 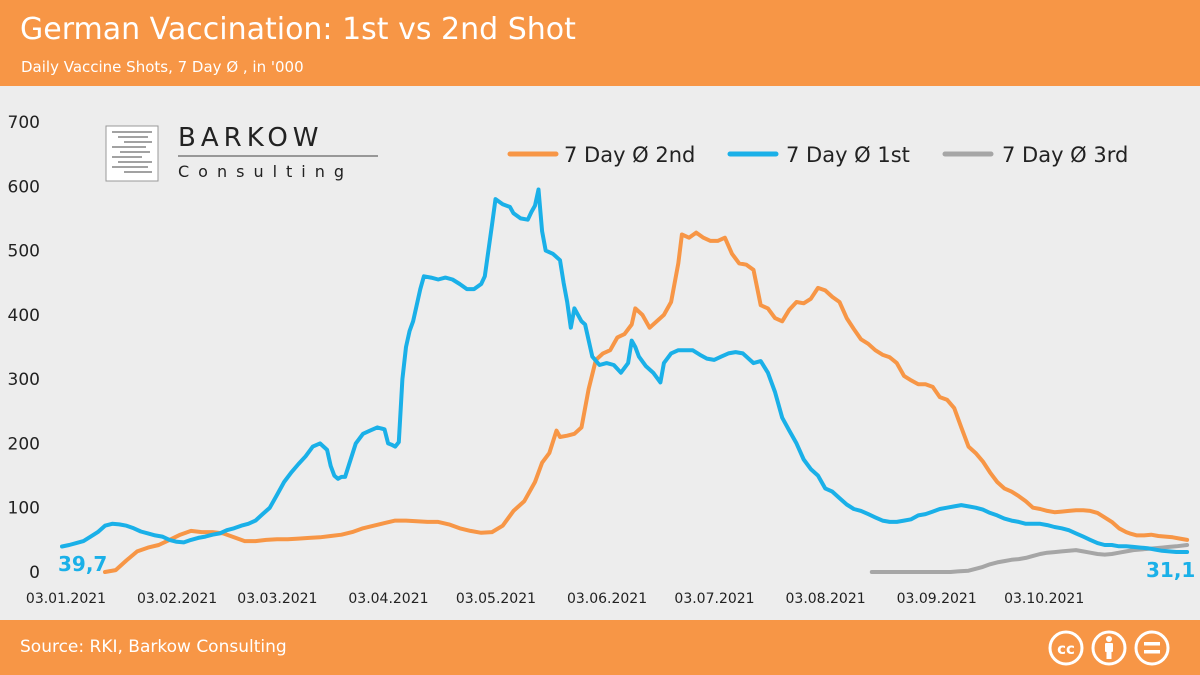 What do you see at coordinates (34, 573) in the screenshot?
I see `y-tick-label: 0` at bounding box center [34, 573].